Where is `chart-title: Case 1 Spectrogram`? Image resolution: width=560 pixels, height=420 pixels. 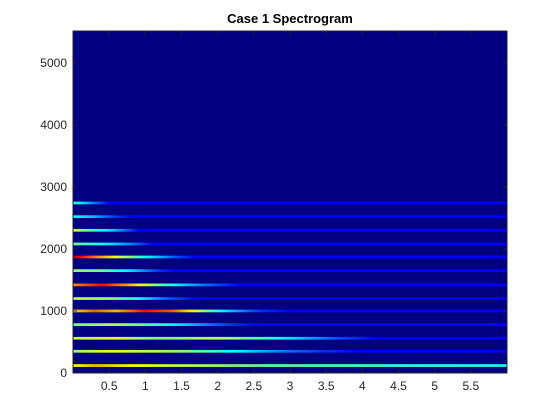
chart-title: Case 1 Spectrogram is located at coordinates (290, 18).